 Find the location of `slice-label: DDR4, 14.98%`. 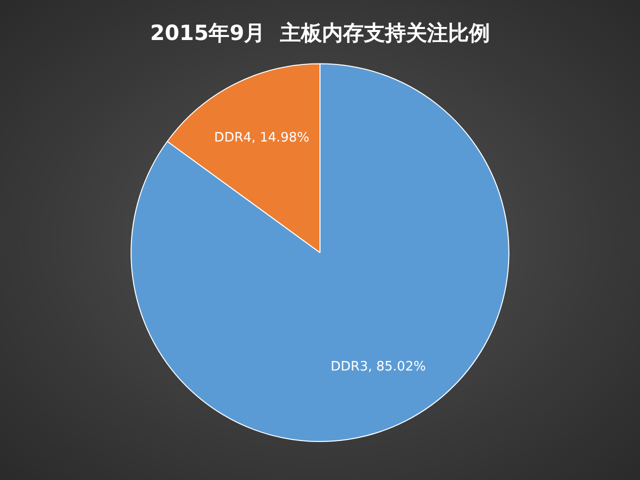

slice-label: DDR4, 14.98% is located at coordinates (262, 138).